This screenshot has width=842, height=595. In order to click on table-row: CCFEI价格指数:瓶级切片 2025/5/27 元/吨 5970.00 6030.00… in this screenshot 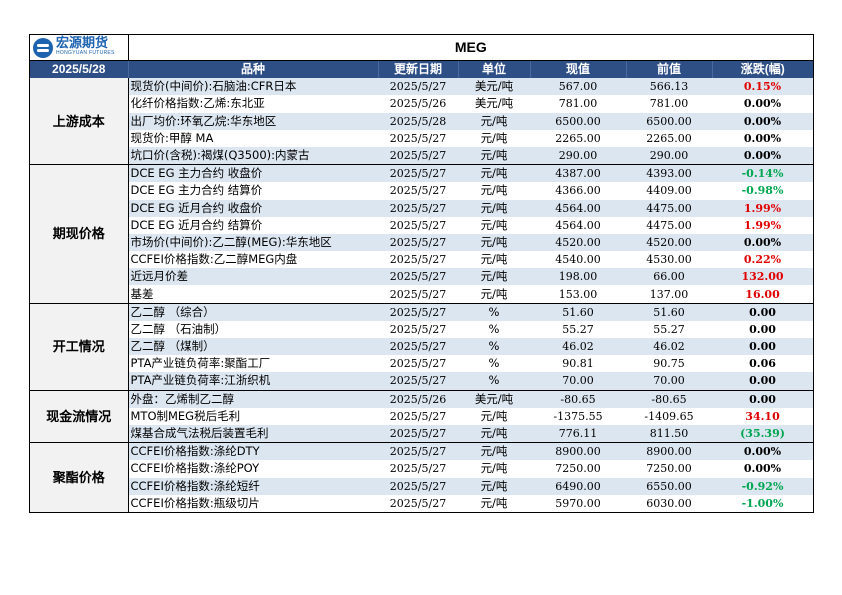, I will do `click(422, 503)`.